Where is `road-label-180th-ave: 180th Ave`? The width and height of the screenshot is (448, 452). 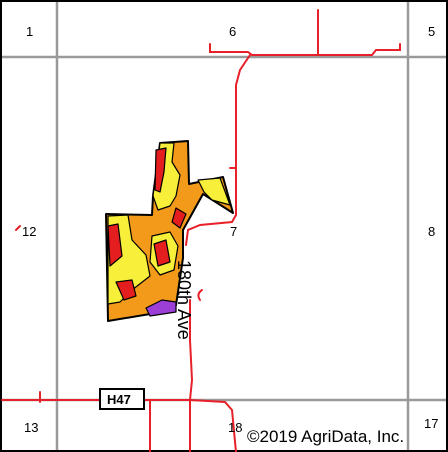
road-label-180th-ave: 180th Ave is located at coordinates (184, 300).